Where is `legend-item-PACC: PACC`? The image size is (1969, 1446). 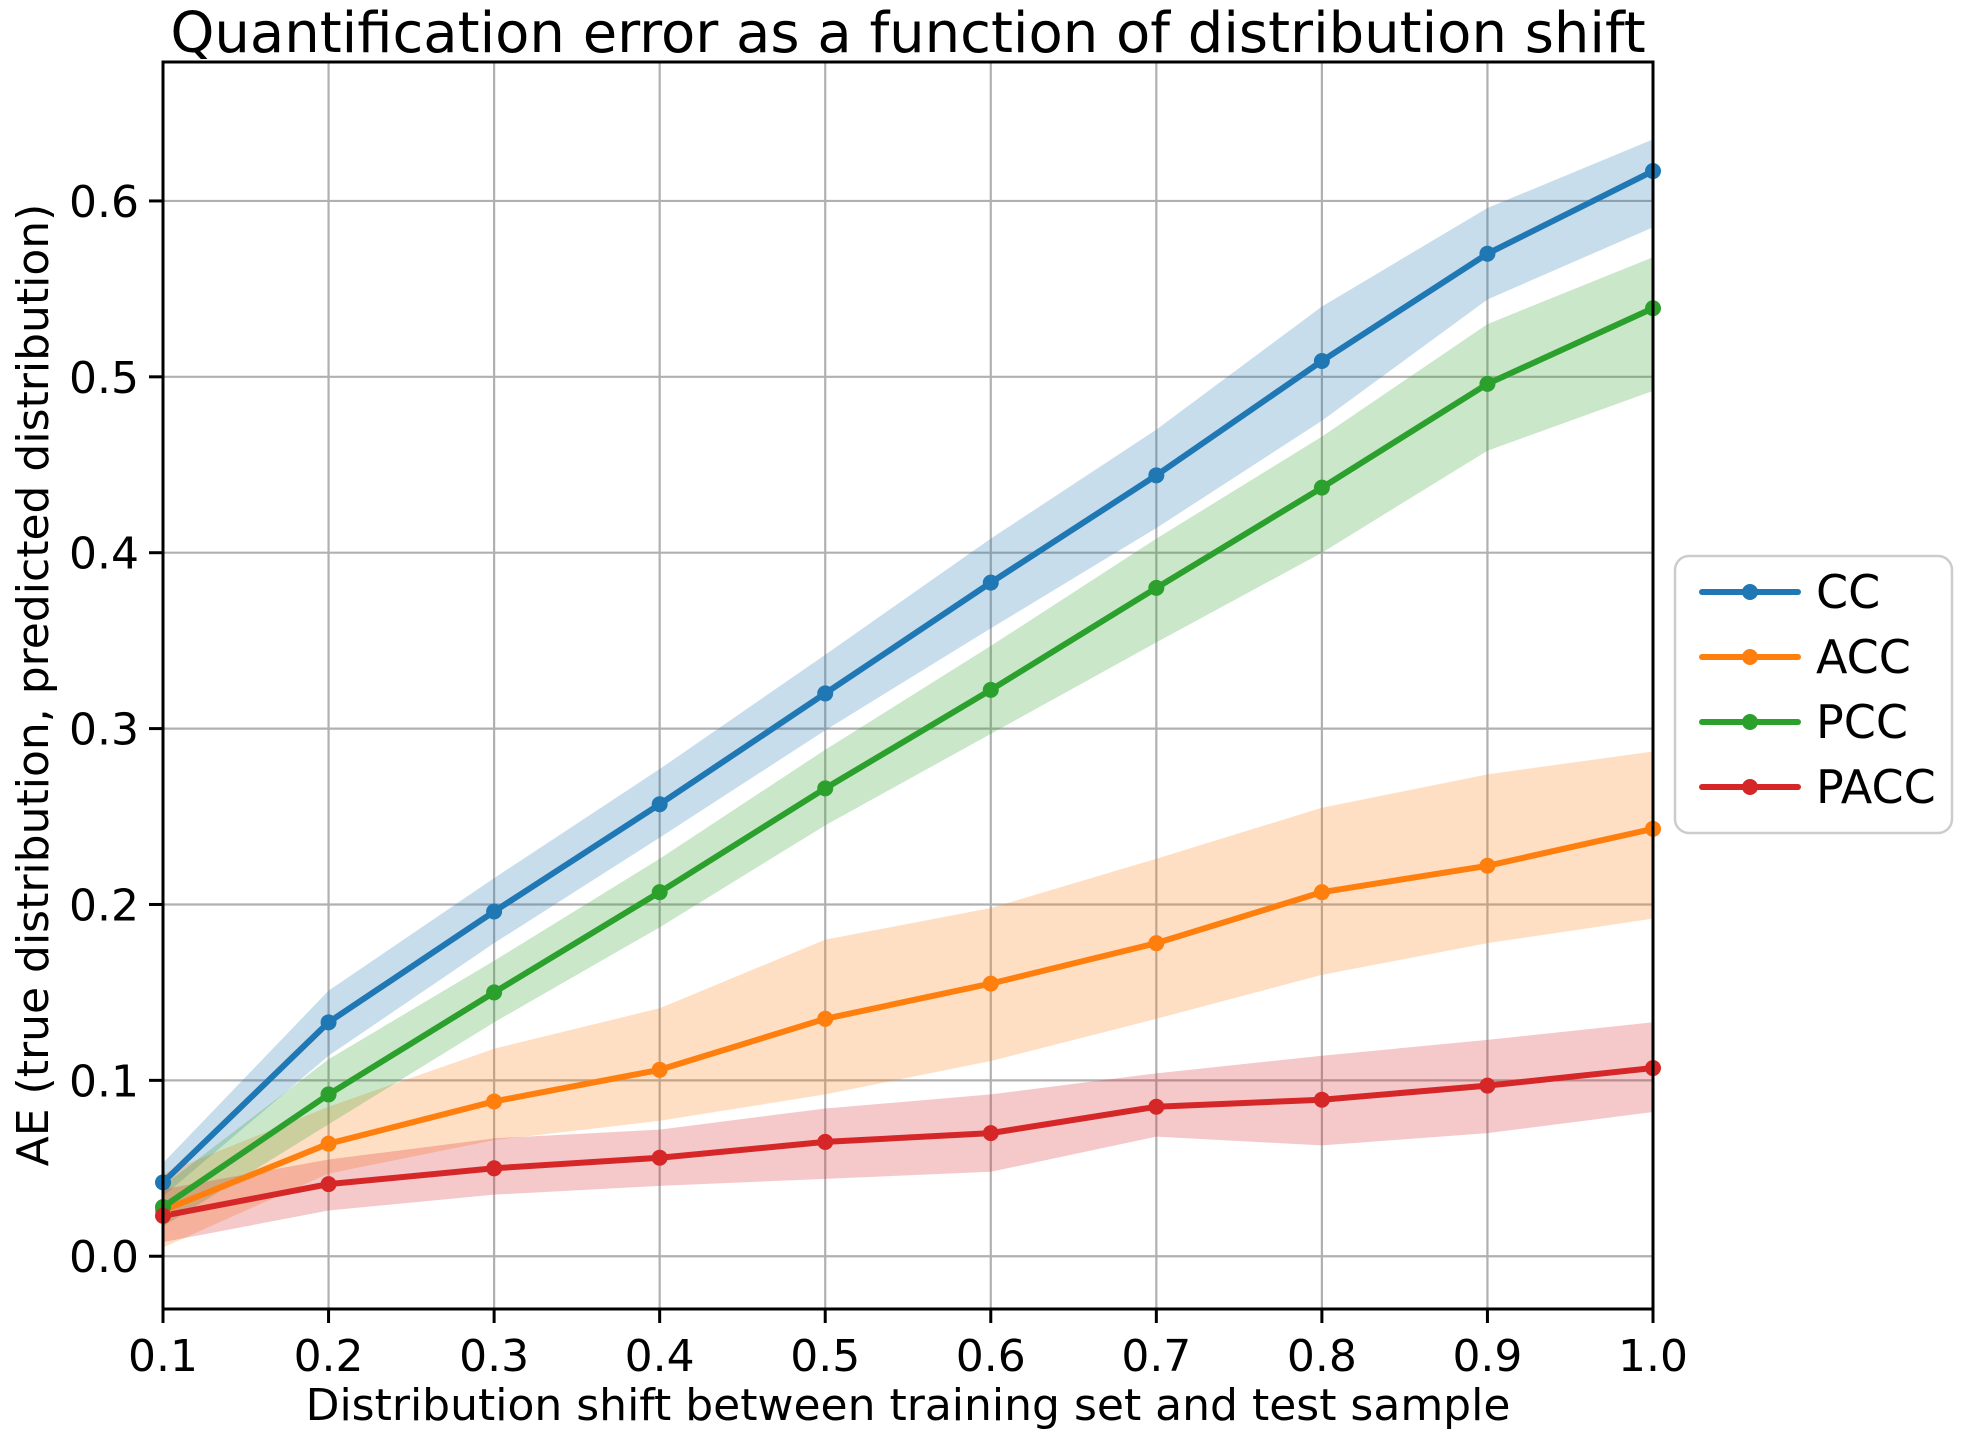
legend-item-PACC: PACC is located at coordinates (1817, 787).